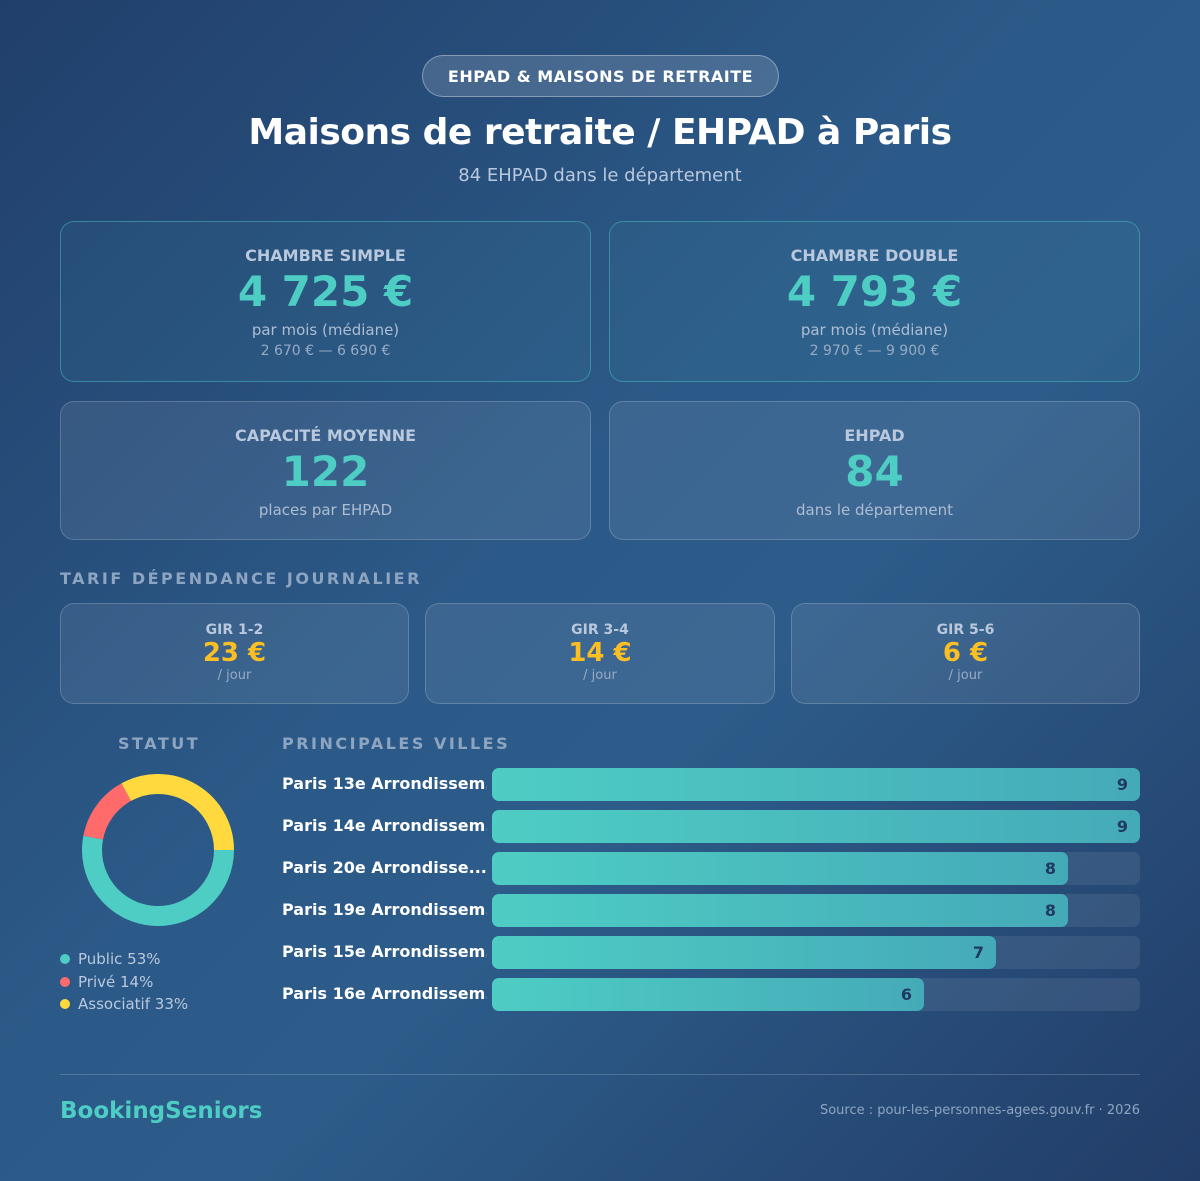 The width and height of the screenshot is (1200, 1181). I want to click on legend-item-public: Public 53%, so click(124, 959).